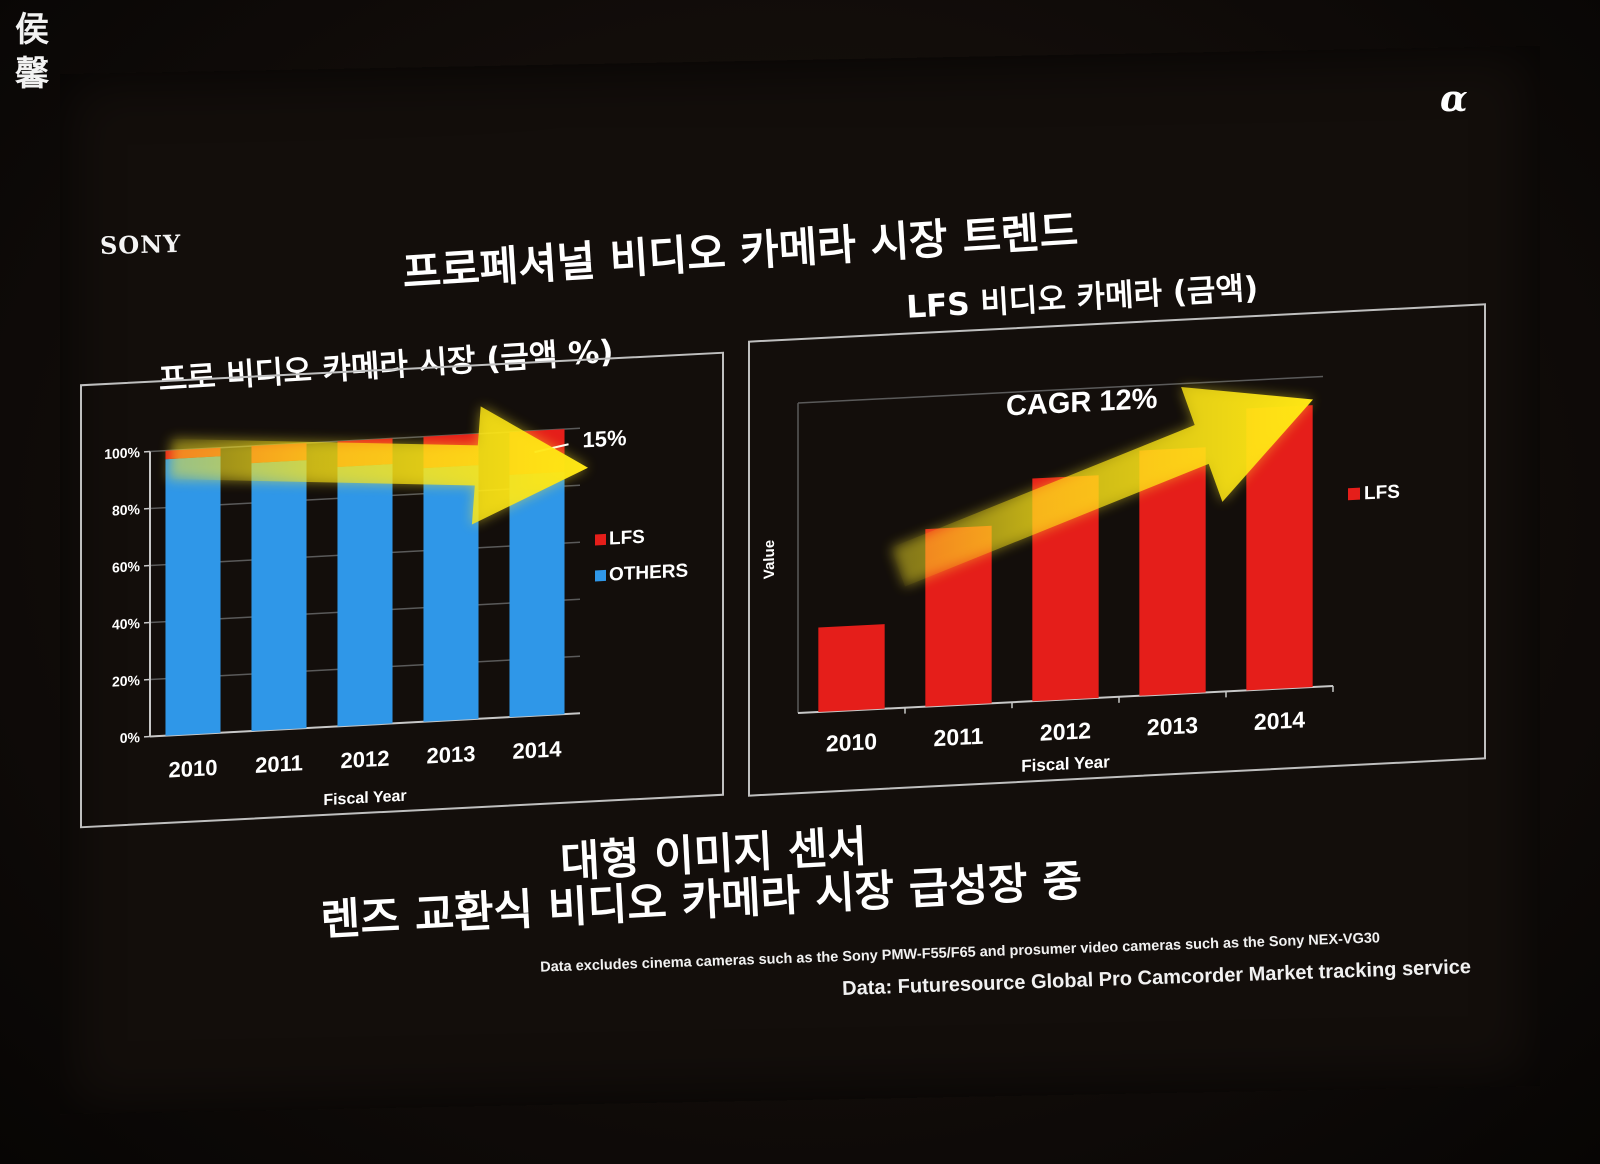 This screenshot has width=1600, height=1164. Describe the element at coordinates (605, 438) in the screenshot. I see `annotation-label: 15%` at that location.